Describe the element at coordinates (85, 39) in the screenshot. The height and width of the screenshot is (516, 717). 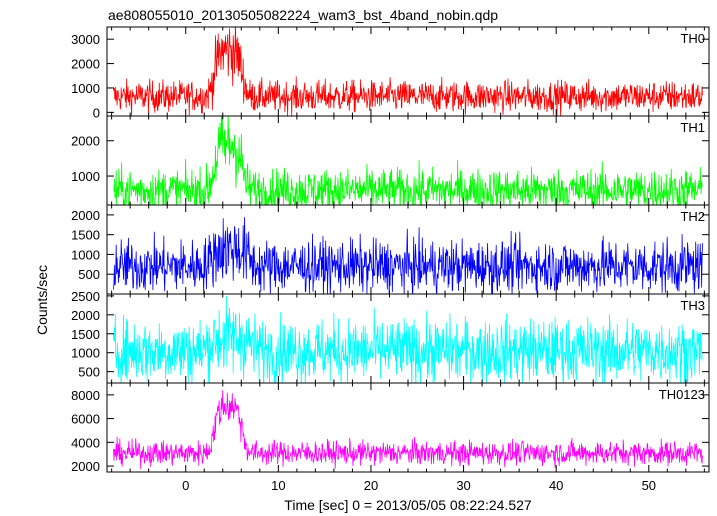
I see `y-tick-label: 3000` at that location.